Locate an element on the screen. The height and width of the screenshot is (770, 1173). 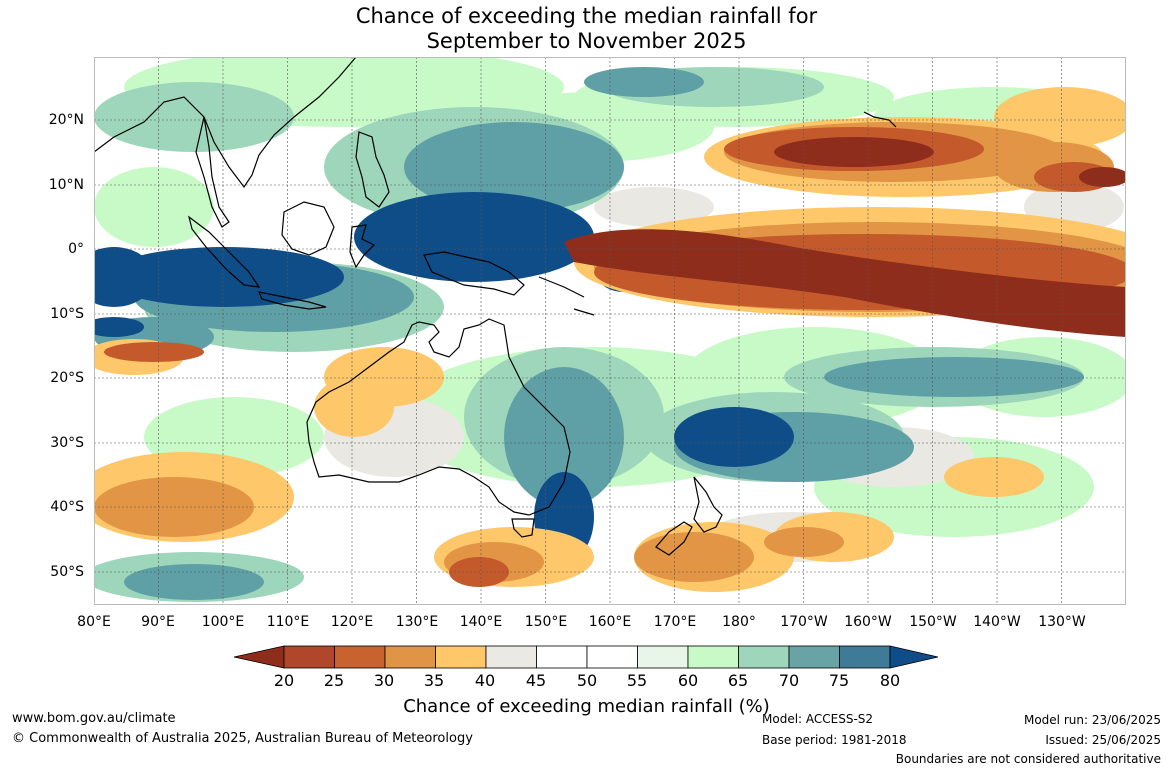
y-tick-label: 10°S is located at coordinates (67, 314).